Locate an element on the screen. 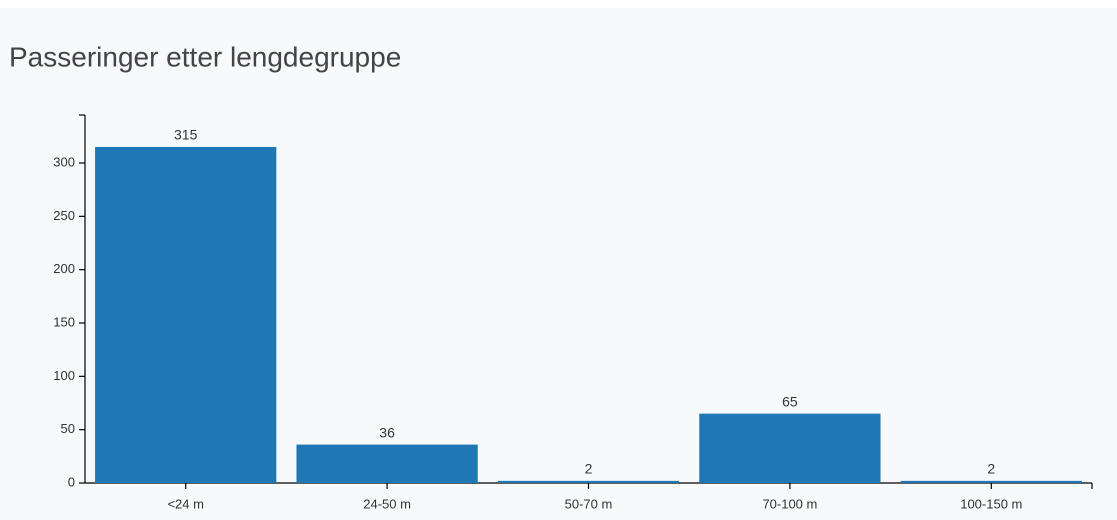 This screenshot has height=520, width=1117. y-tick-label: 150 is located at coordinates (64, 321).